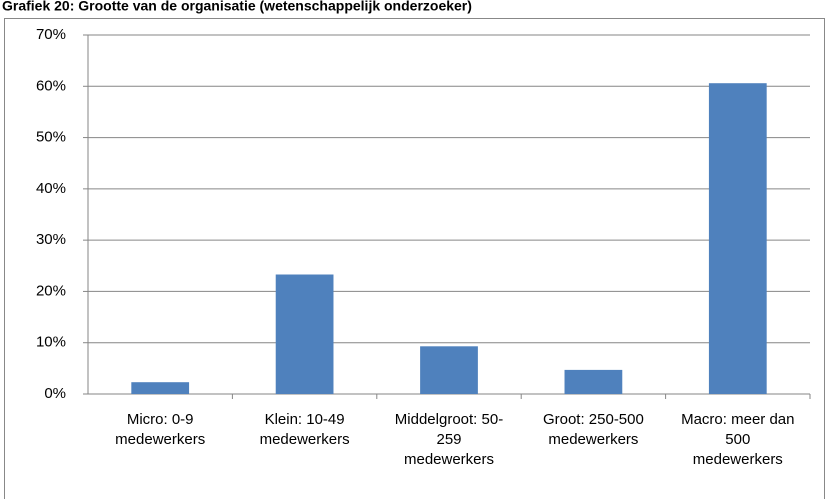 The width and height of the screenshot is (826, 499). What do you see at coordinates (55, 393) in the screenshot?
I see `y-tick-label: 0%` at bounding box center [55, 393].